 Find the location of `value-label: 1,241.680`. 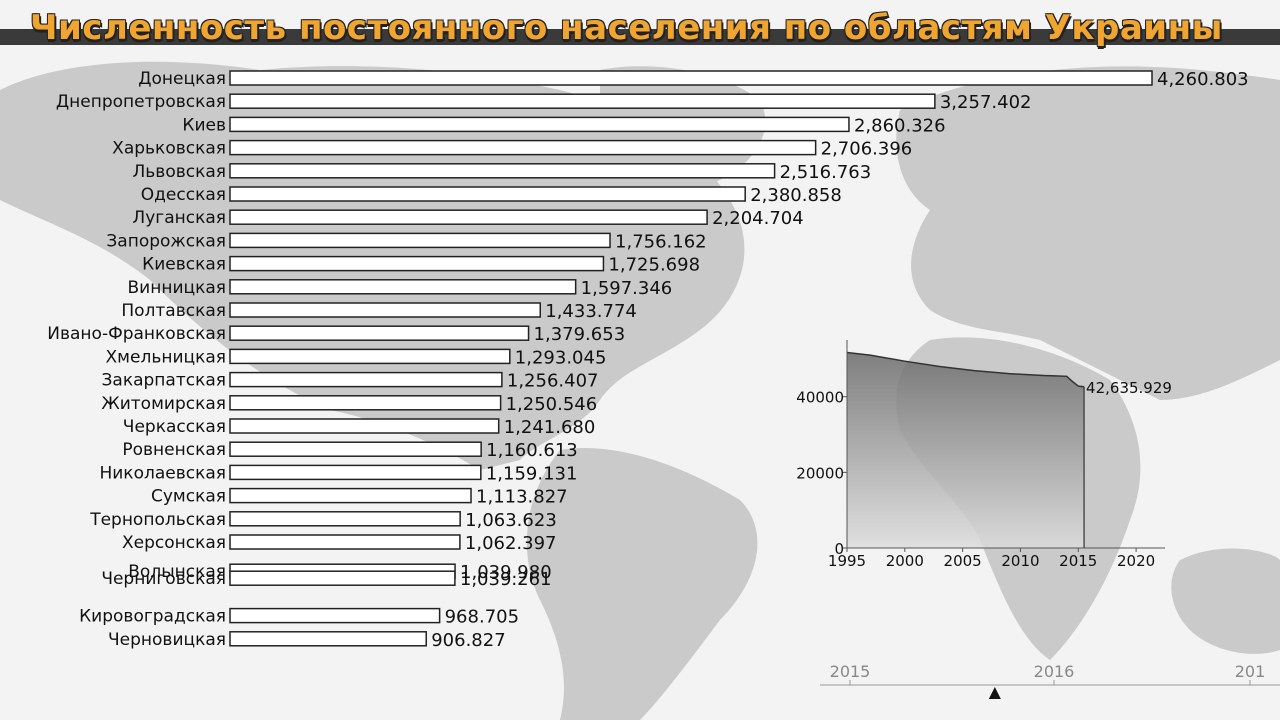

value-label: 1,241.680 is located at coordinates (550, 427).